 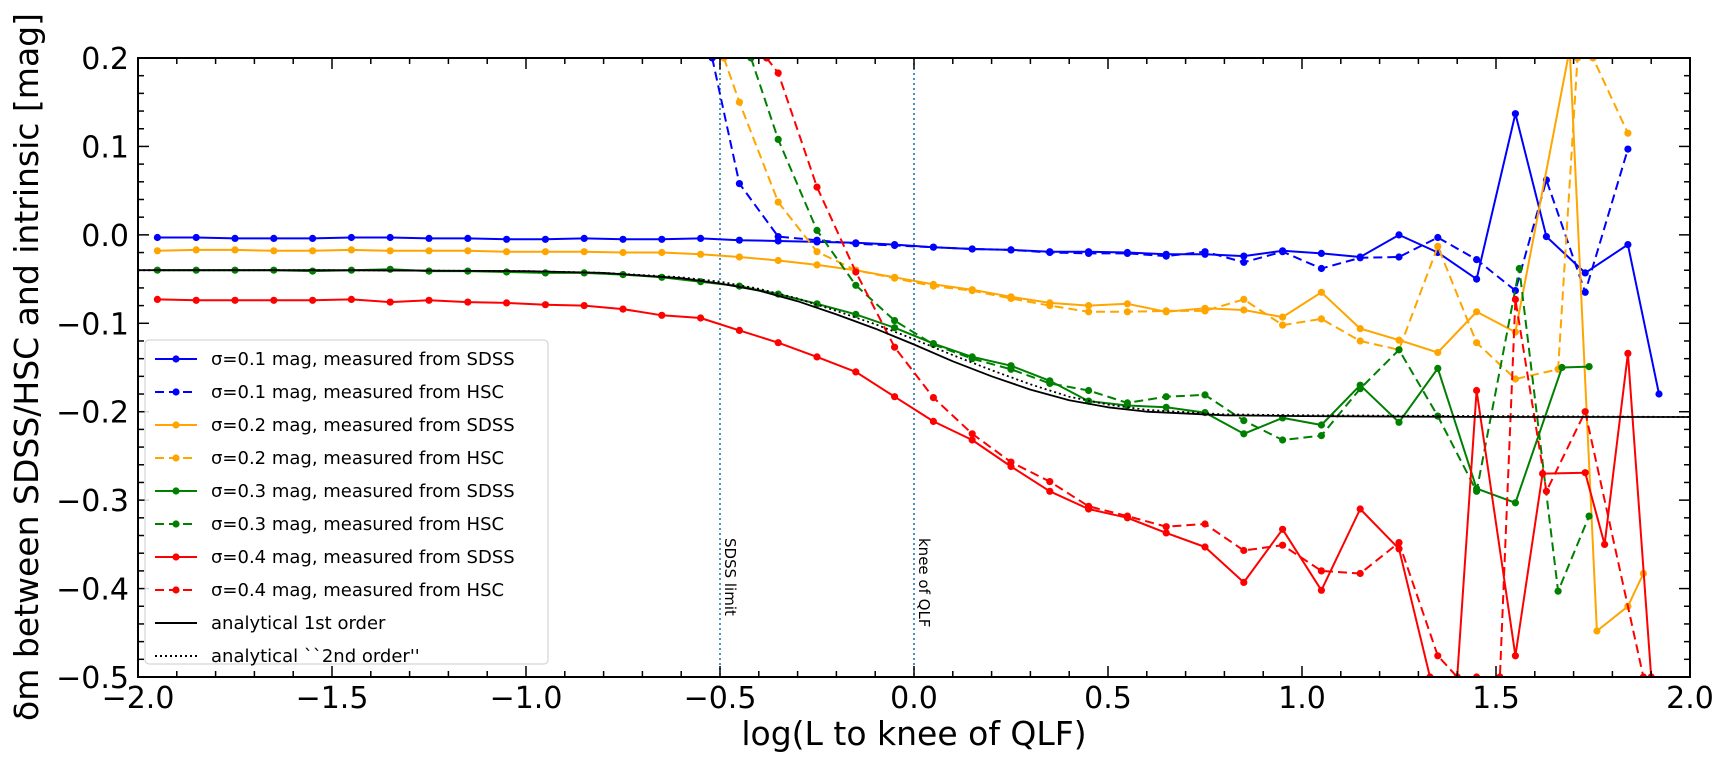 What do you see at coordinates (298, 623) in the screenshot?
I see `legend-label: analytical 1st order` at bounding box center [298, 623].